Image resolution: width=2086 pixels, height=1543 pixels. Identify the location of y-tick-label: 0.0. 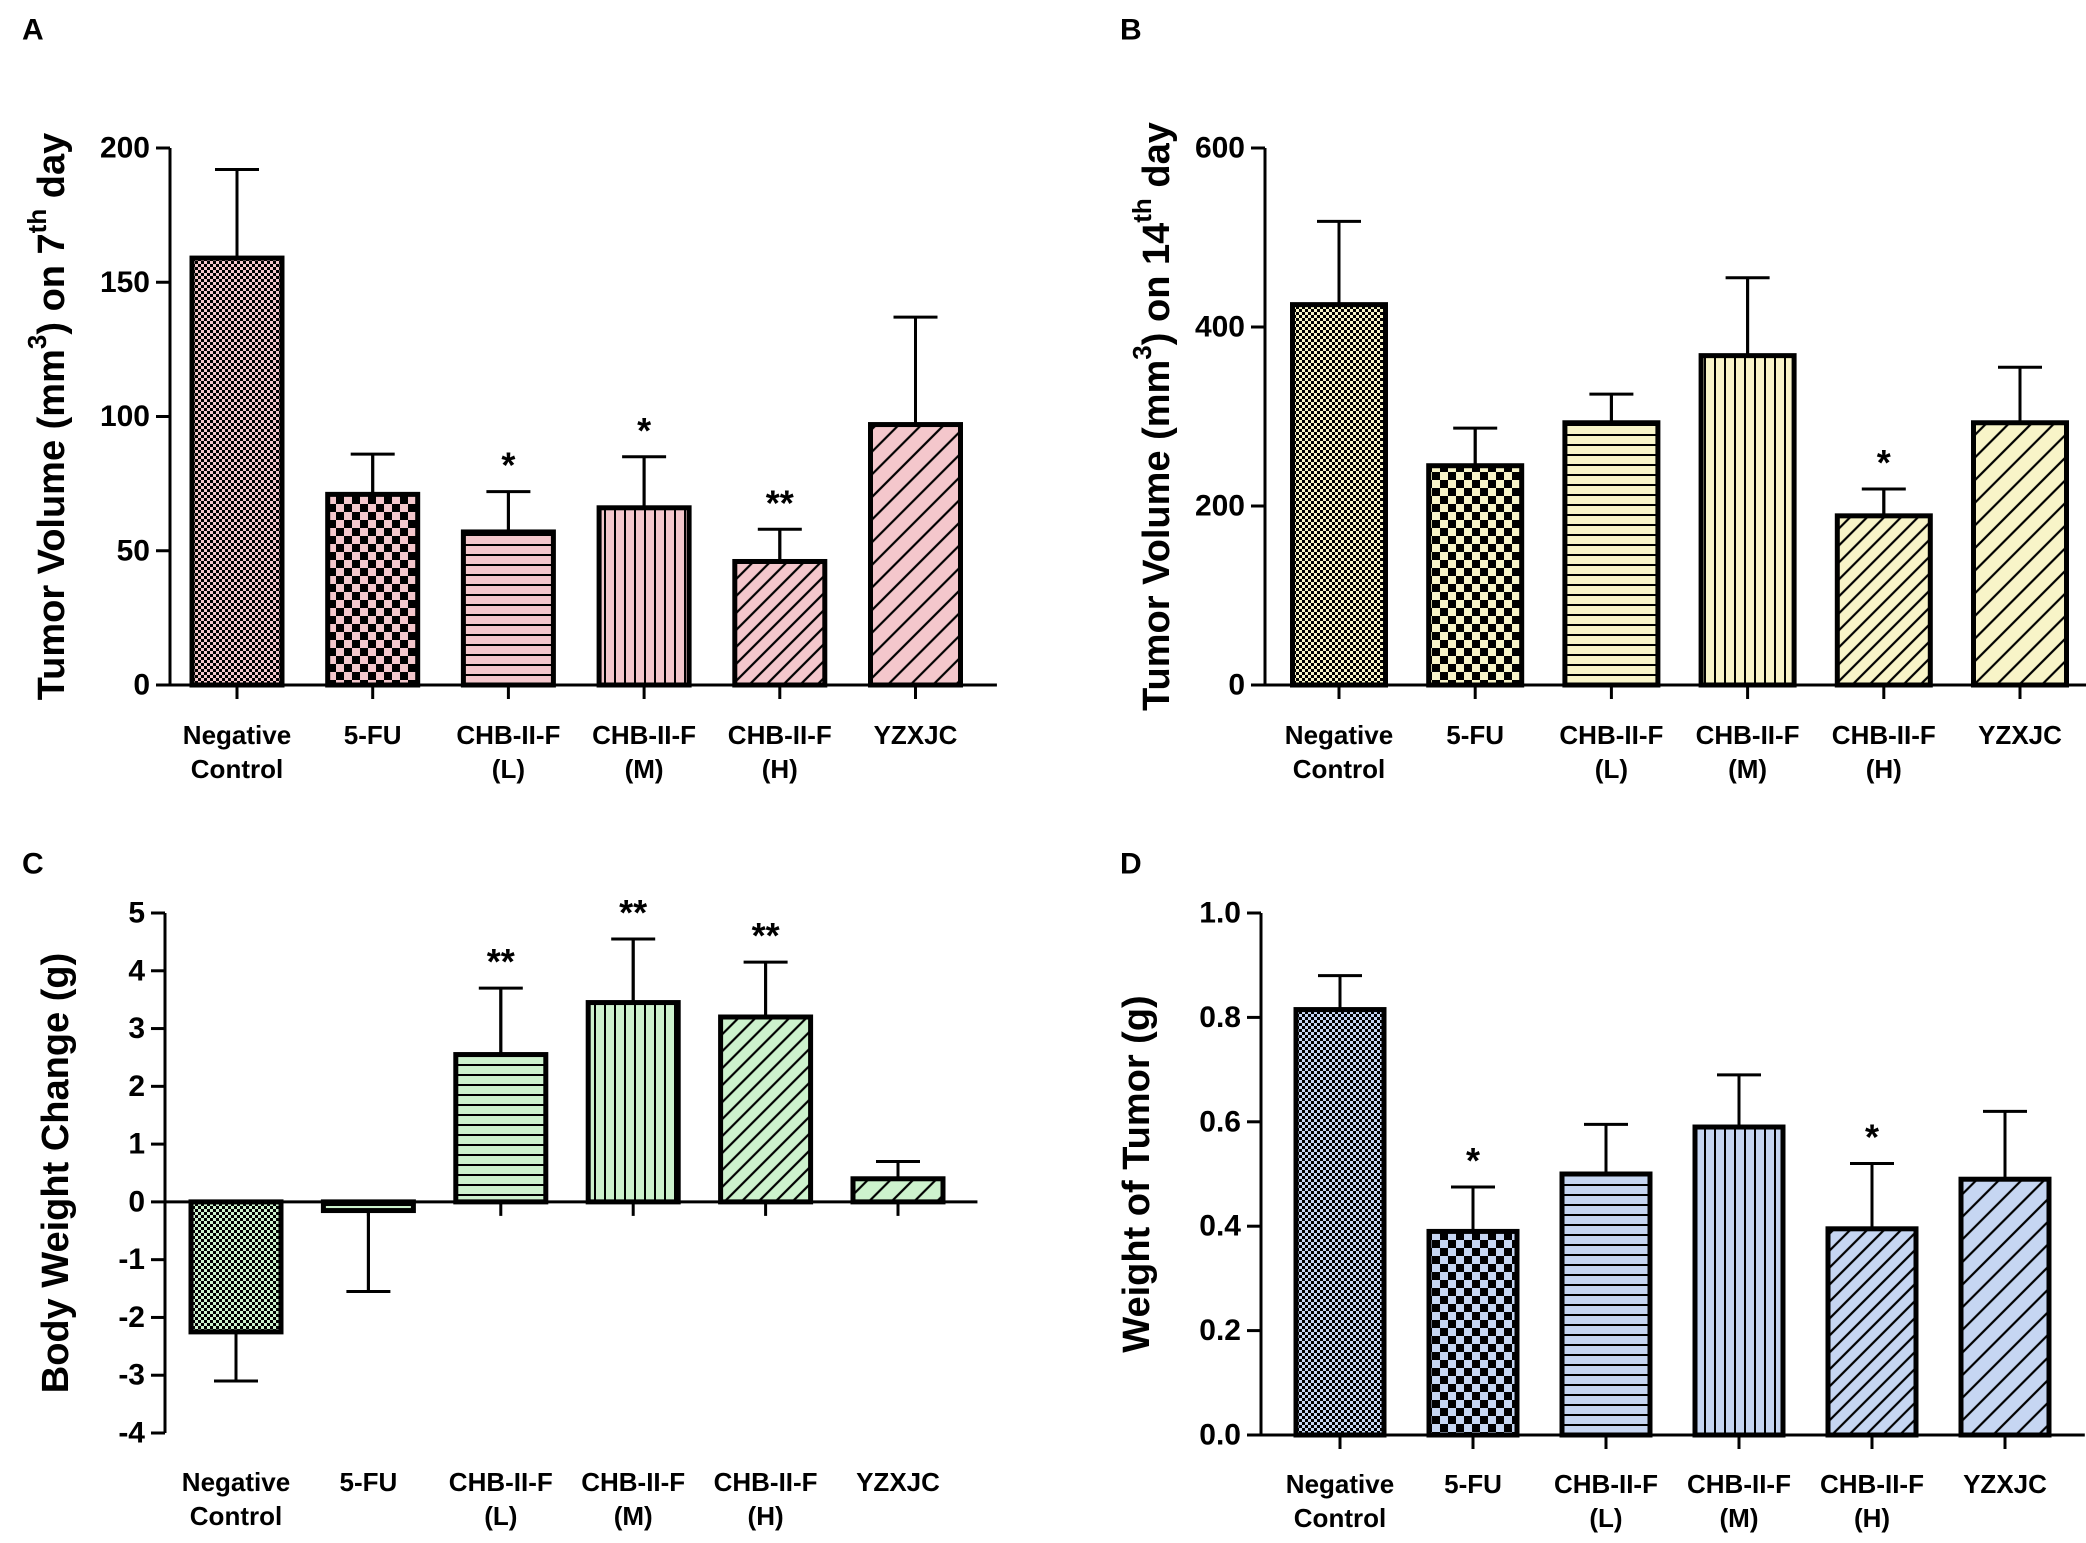
(1220, 1435).